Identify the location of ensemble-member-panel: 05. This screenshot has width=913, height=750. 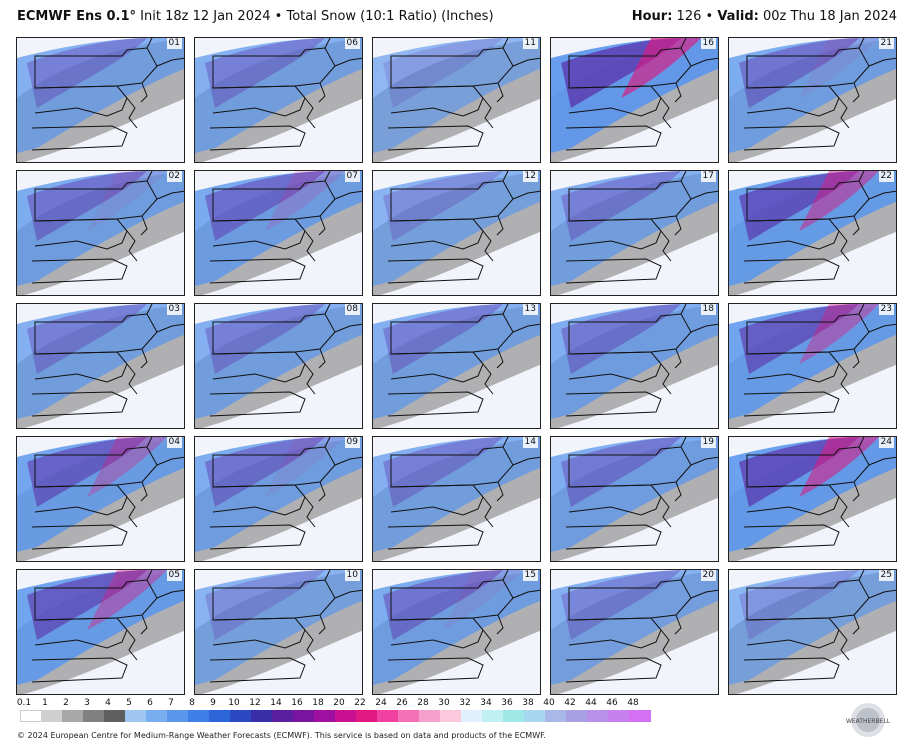
(100, 632).